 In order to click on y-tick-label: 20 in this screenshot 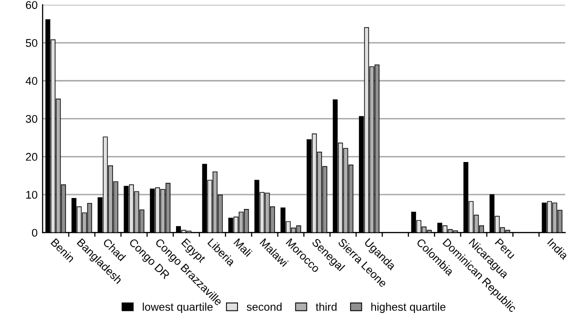, I will do `click(32, 156)`.